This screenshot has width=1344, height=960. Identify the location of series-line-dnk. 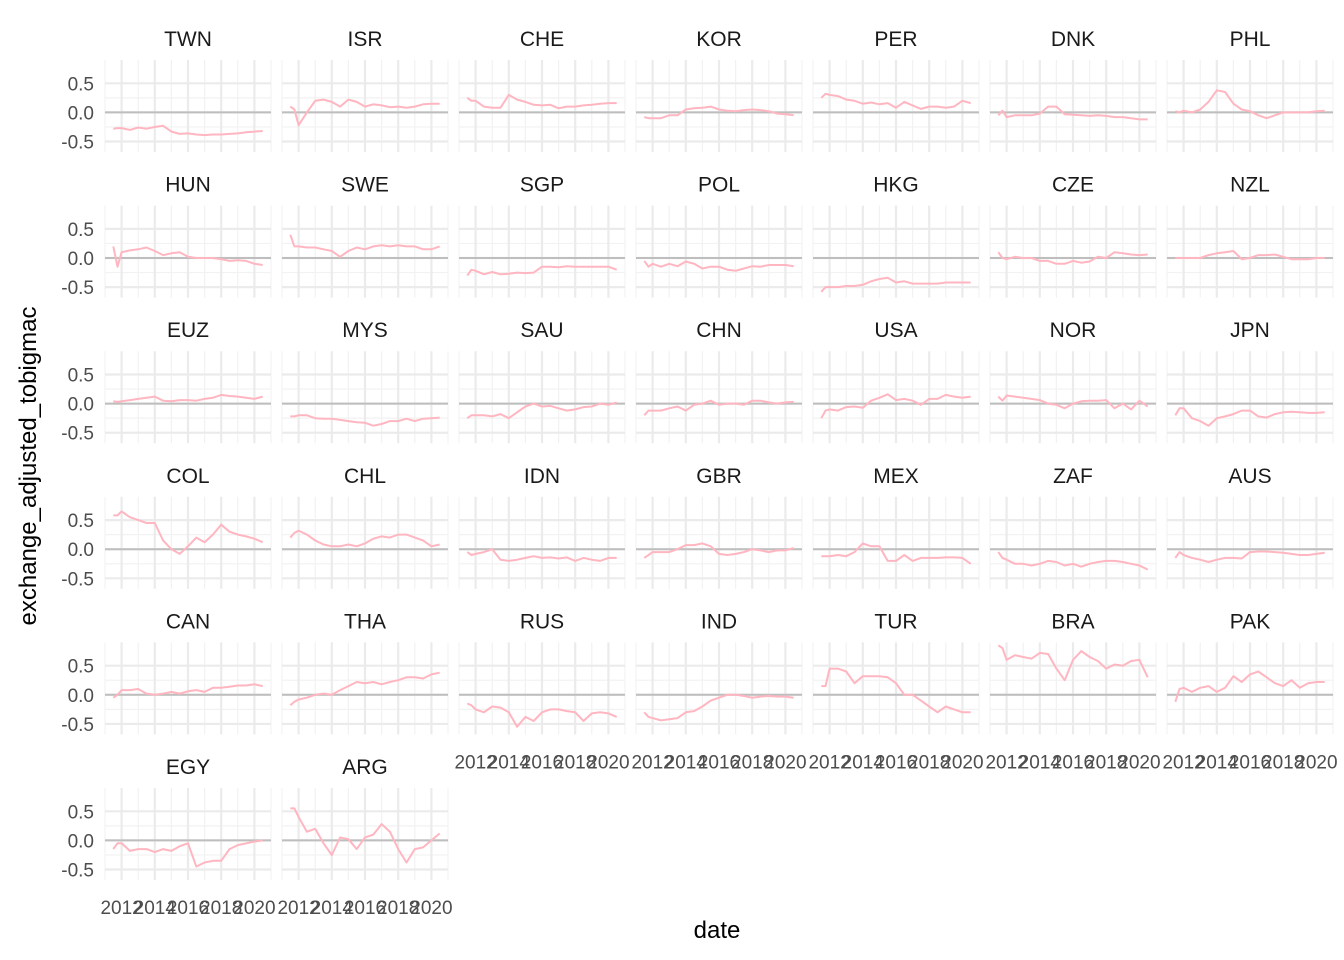
(1072, 113).